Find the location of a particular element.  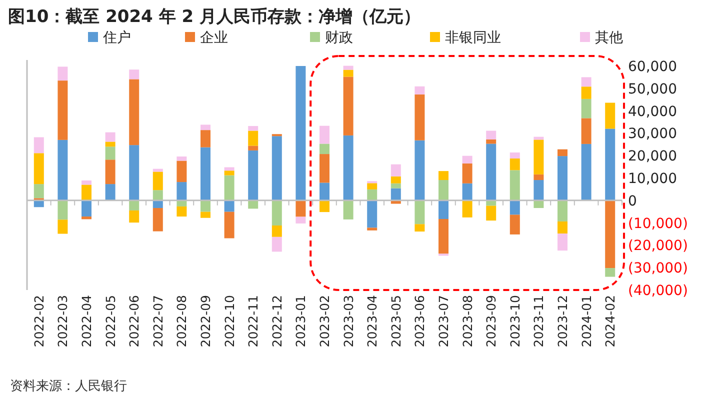

y-tick-label: 40,000 is located at coordinates (652, 112).